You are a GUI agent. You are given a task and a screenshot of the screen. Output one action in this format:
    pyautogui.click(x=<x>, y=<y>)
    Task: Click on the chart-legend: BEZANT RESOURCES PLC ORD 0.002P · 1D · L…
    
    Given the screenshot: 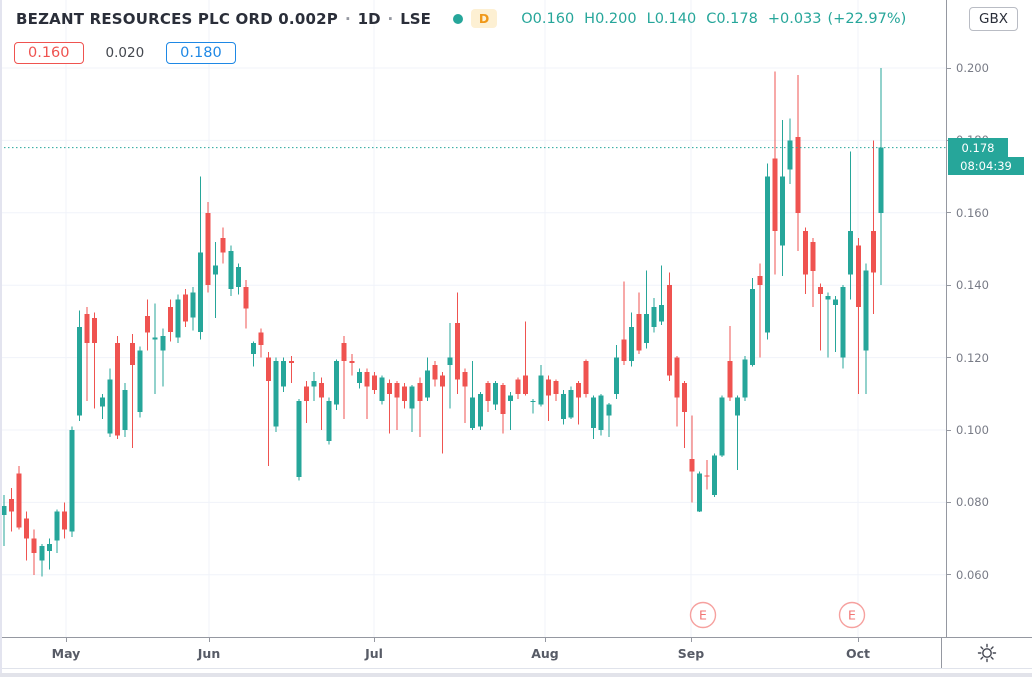 What is the action you would take?
    pyautogui.click(x=464, y=18)
    